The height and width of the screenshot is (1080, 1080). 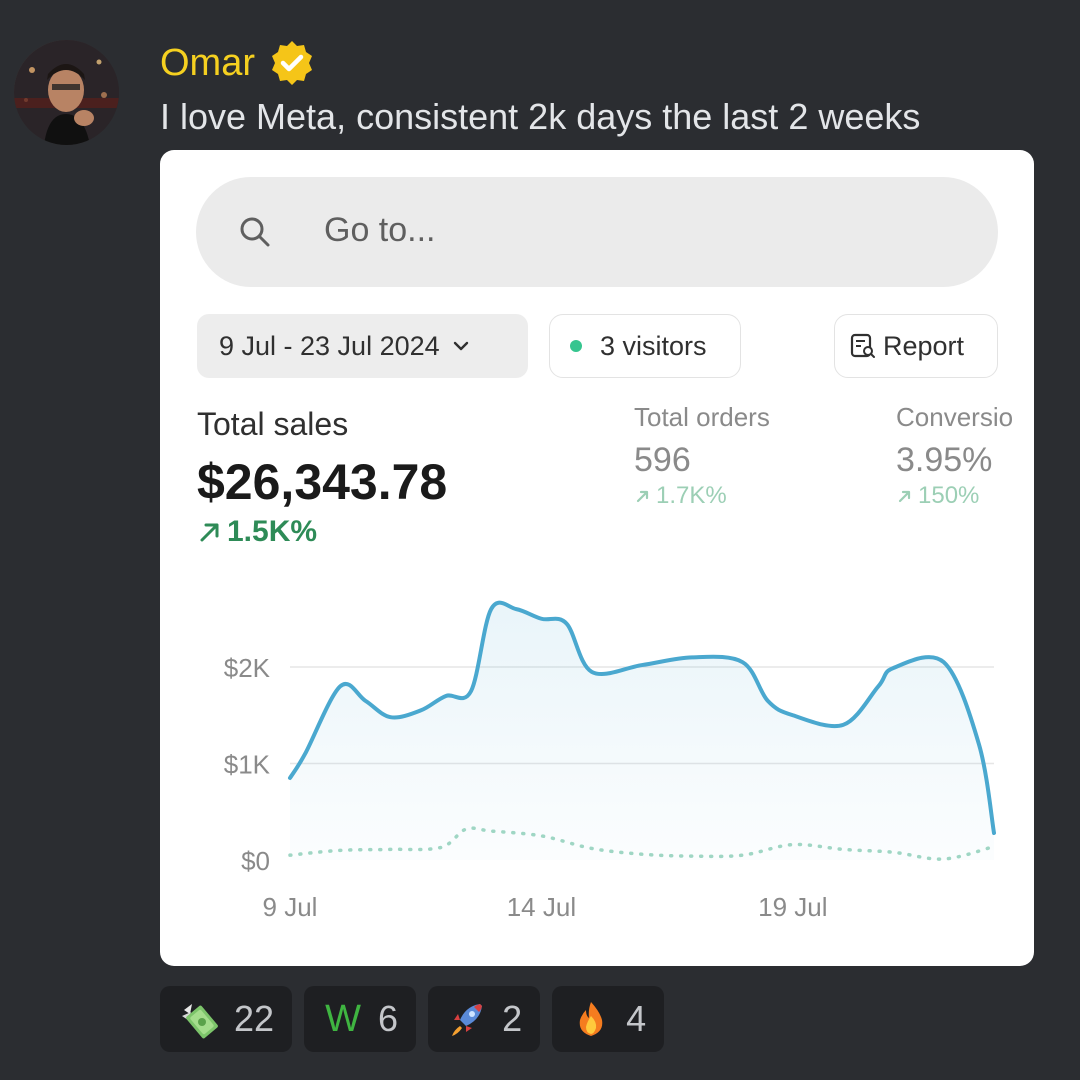 What do you see at coordinates (247, 668) in the screenshot?
I see `y-tick-label: $2K` at bounding box center [247, 668].